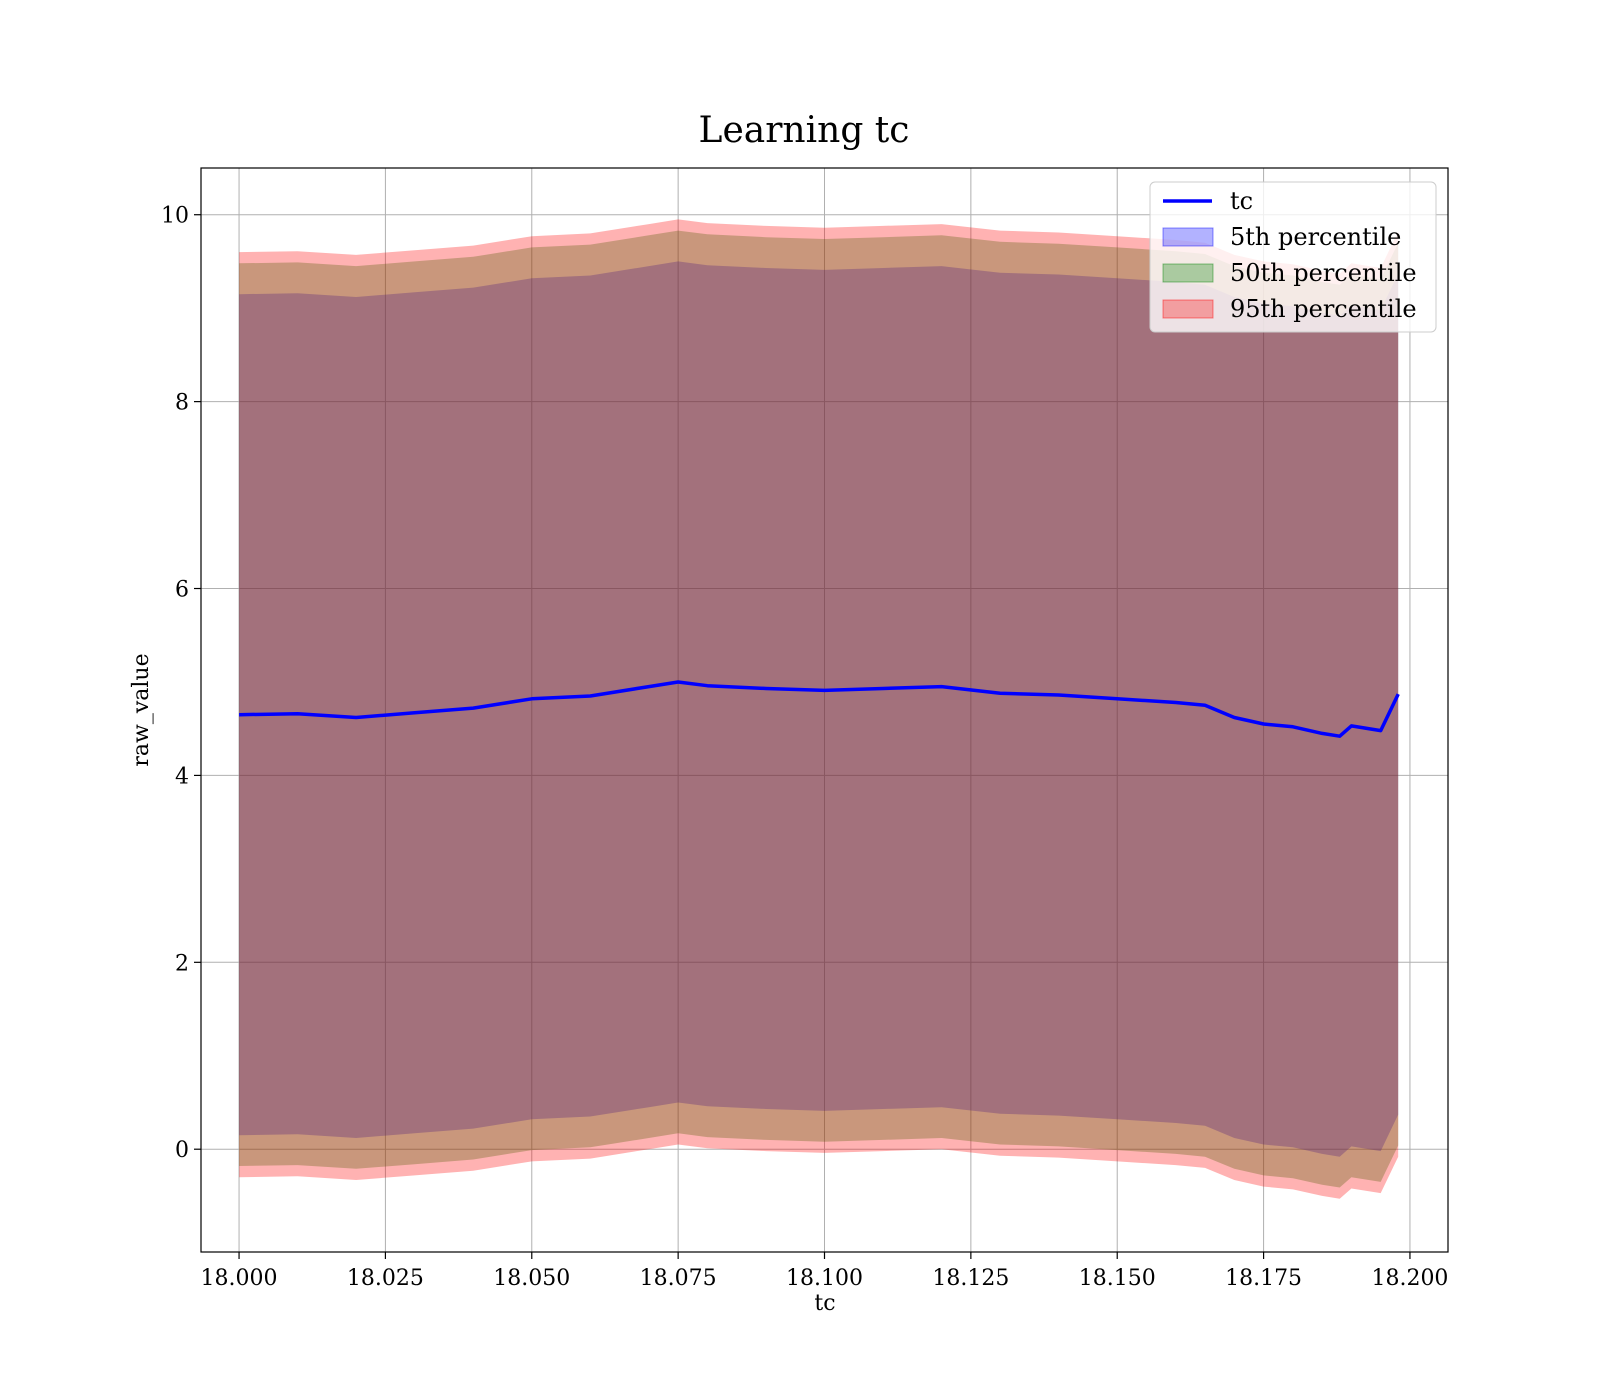 This screenshot has height=1400, width=1600. What do you see at coordinates (804, 130) in the screenshot?
I see `chart-title: Learning tc` at bounding box center [804, 130].